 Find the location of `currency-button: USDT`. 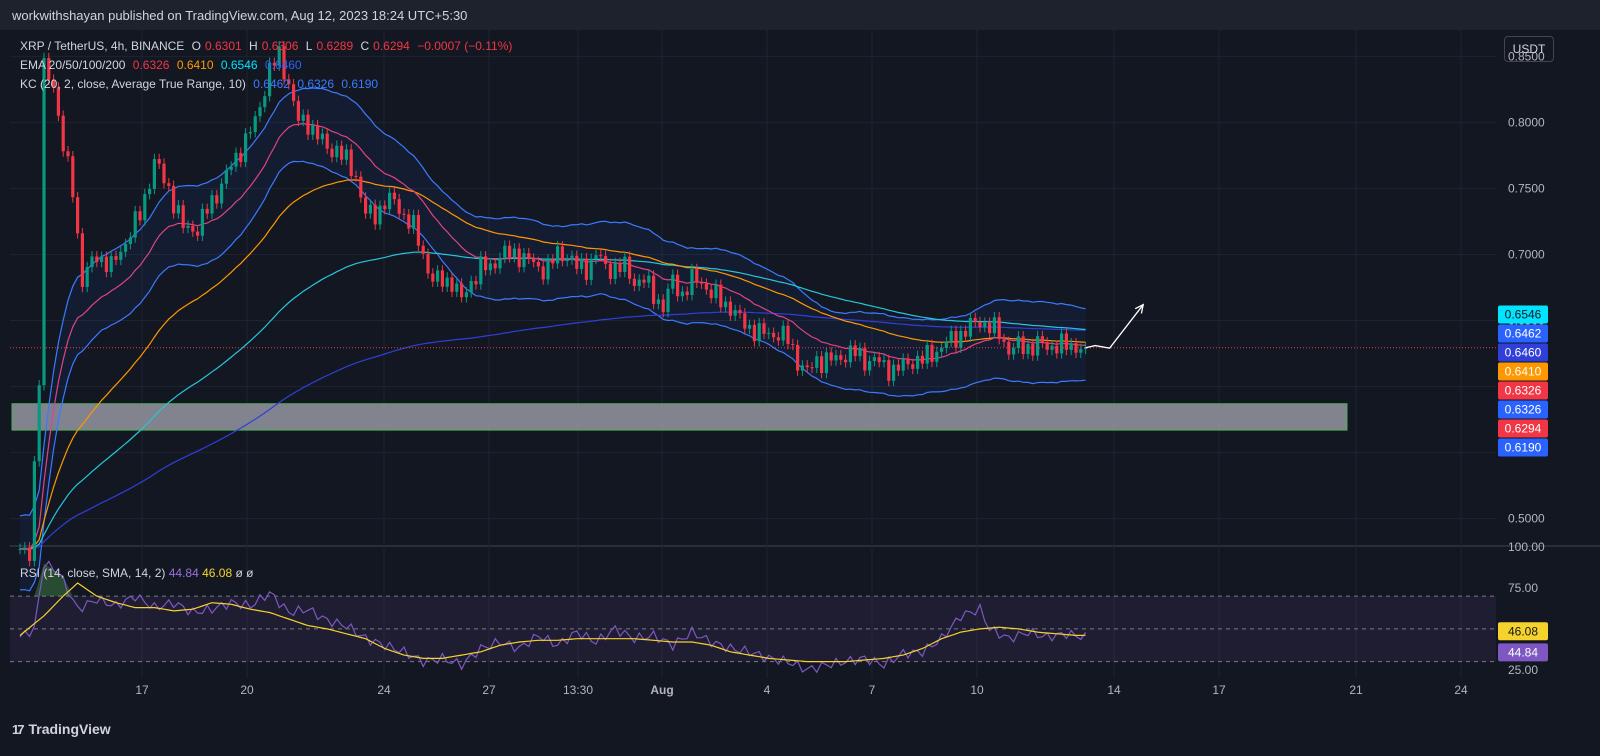

currency-button: USDT is located at coordinates (1529, 49).